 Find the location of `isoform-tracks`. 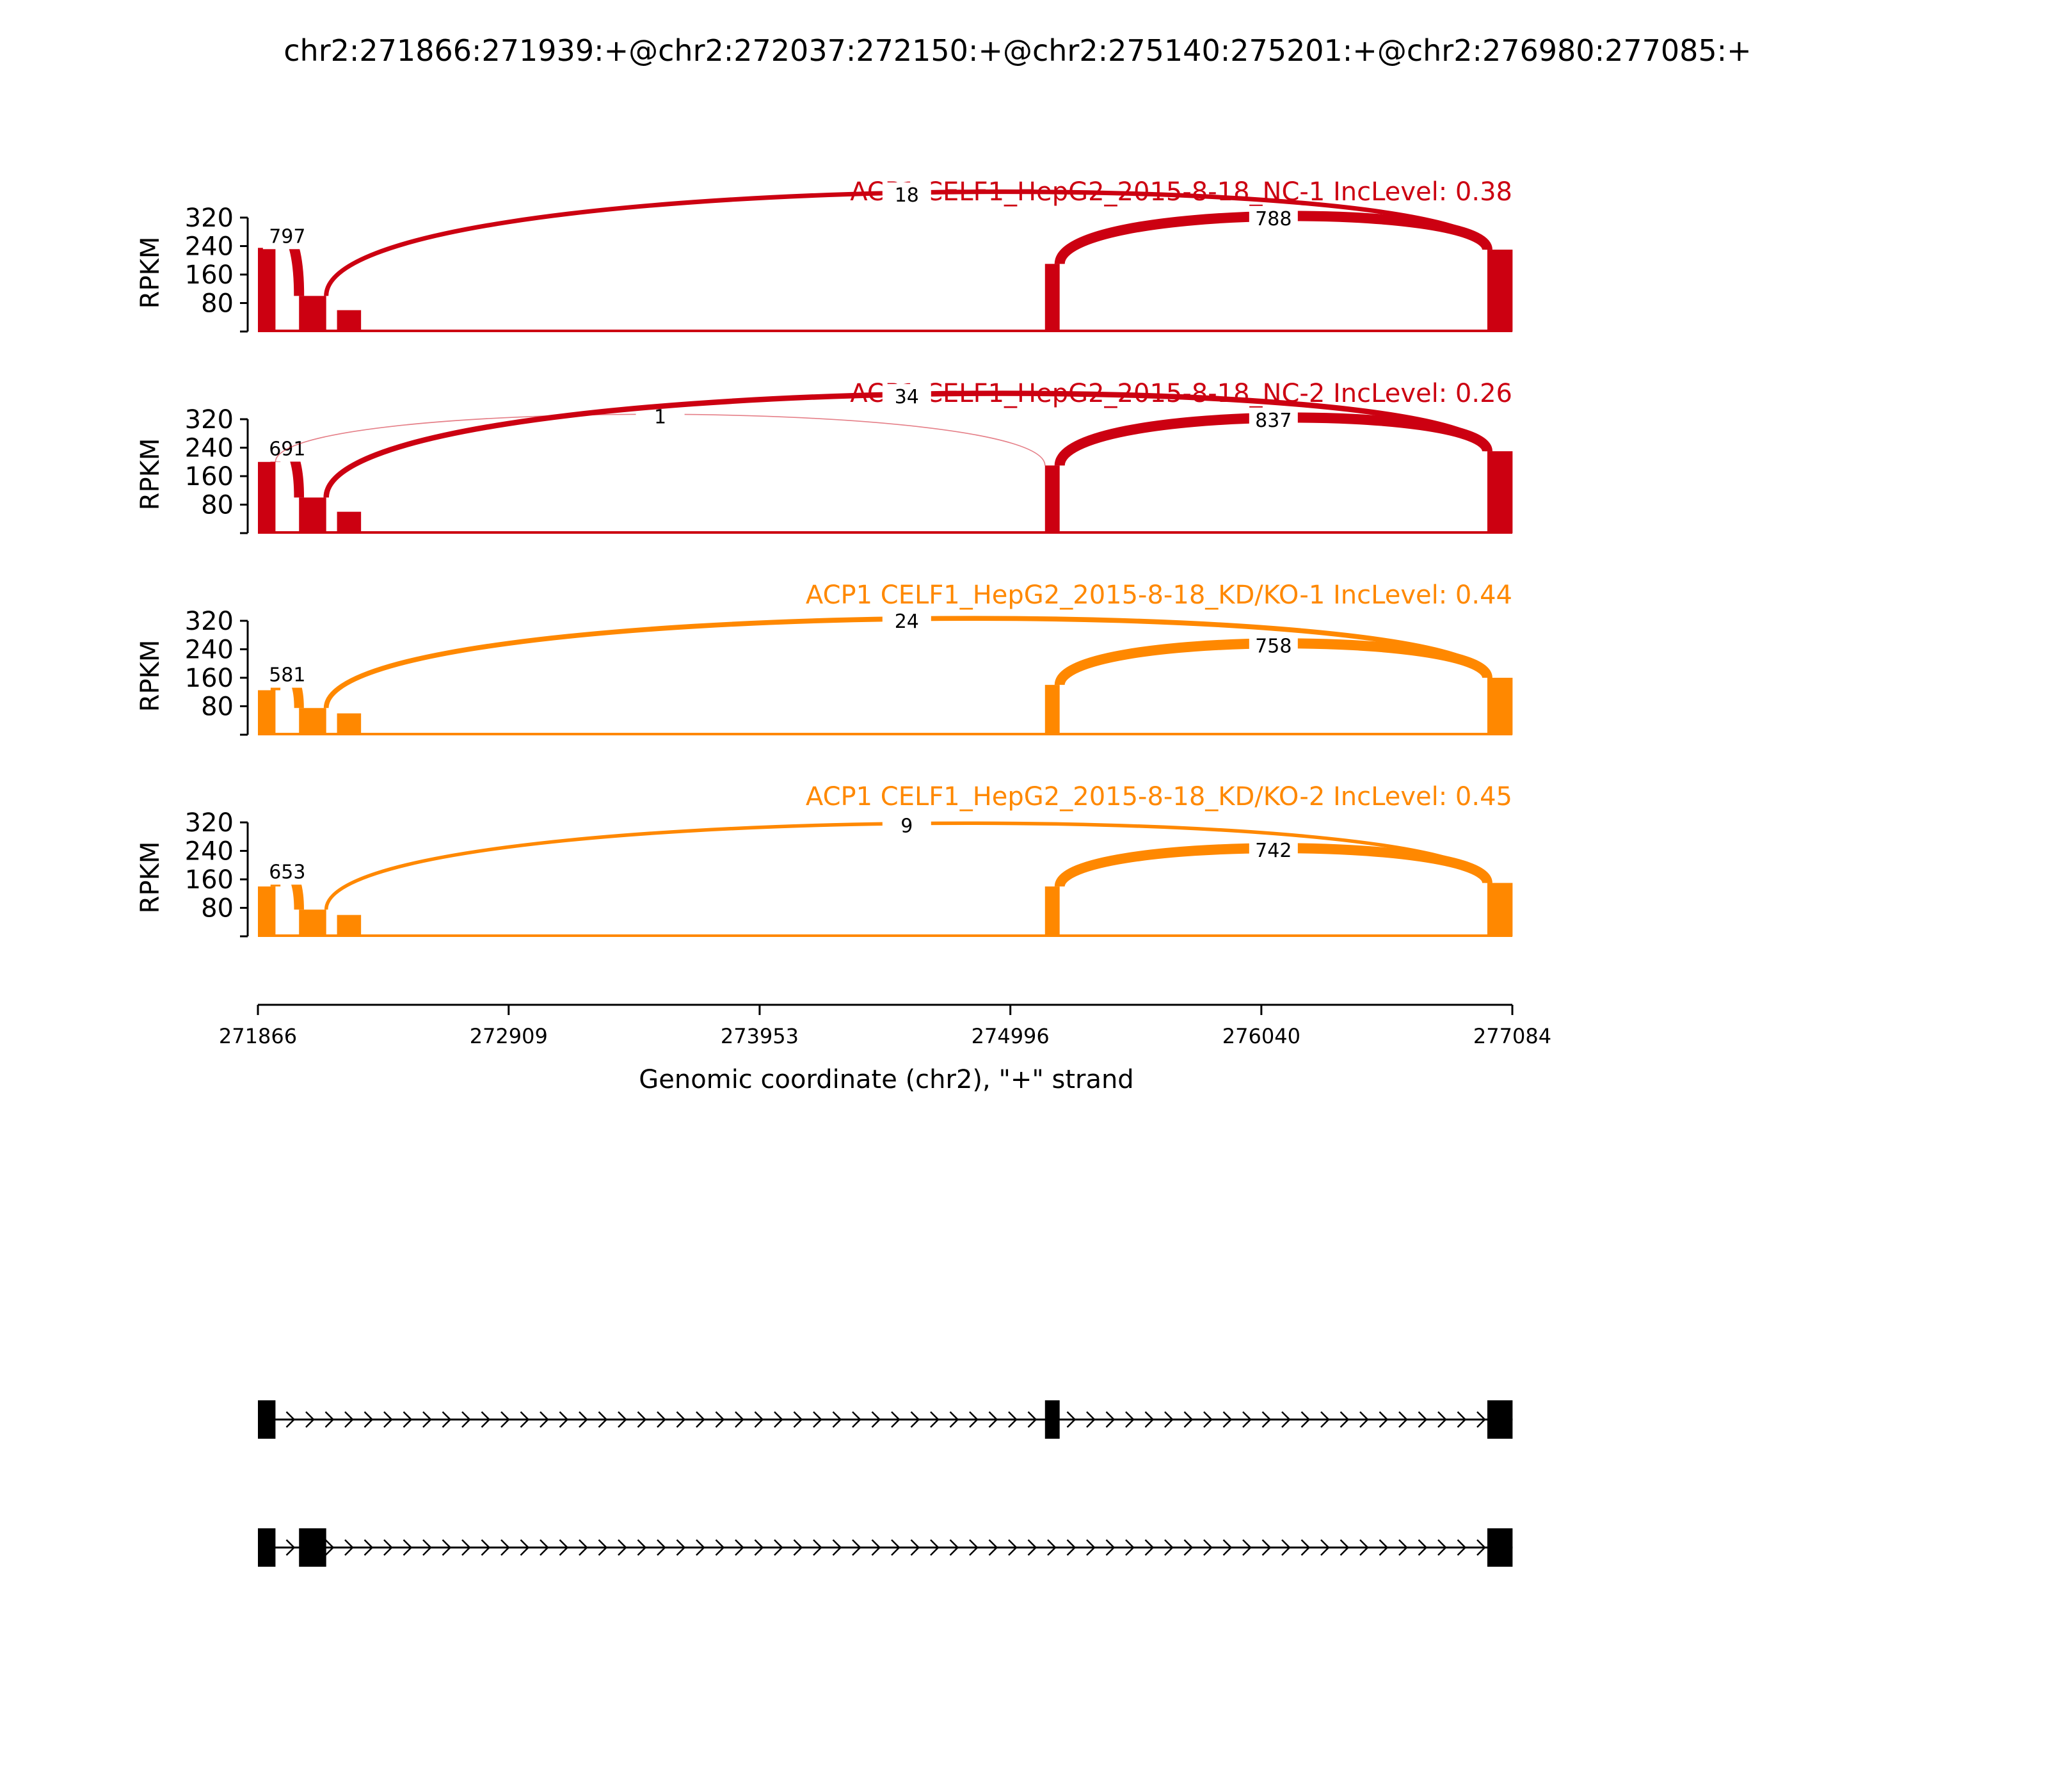

isoform-tracks is located at coordinates (885, 1483).